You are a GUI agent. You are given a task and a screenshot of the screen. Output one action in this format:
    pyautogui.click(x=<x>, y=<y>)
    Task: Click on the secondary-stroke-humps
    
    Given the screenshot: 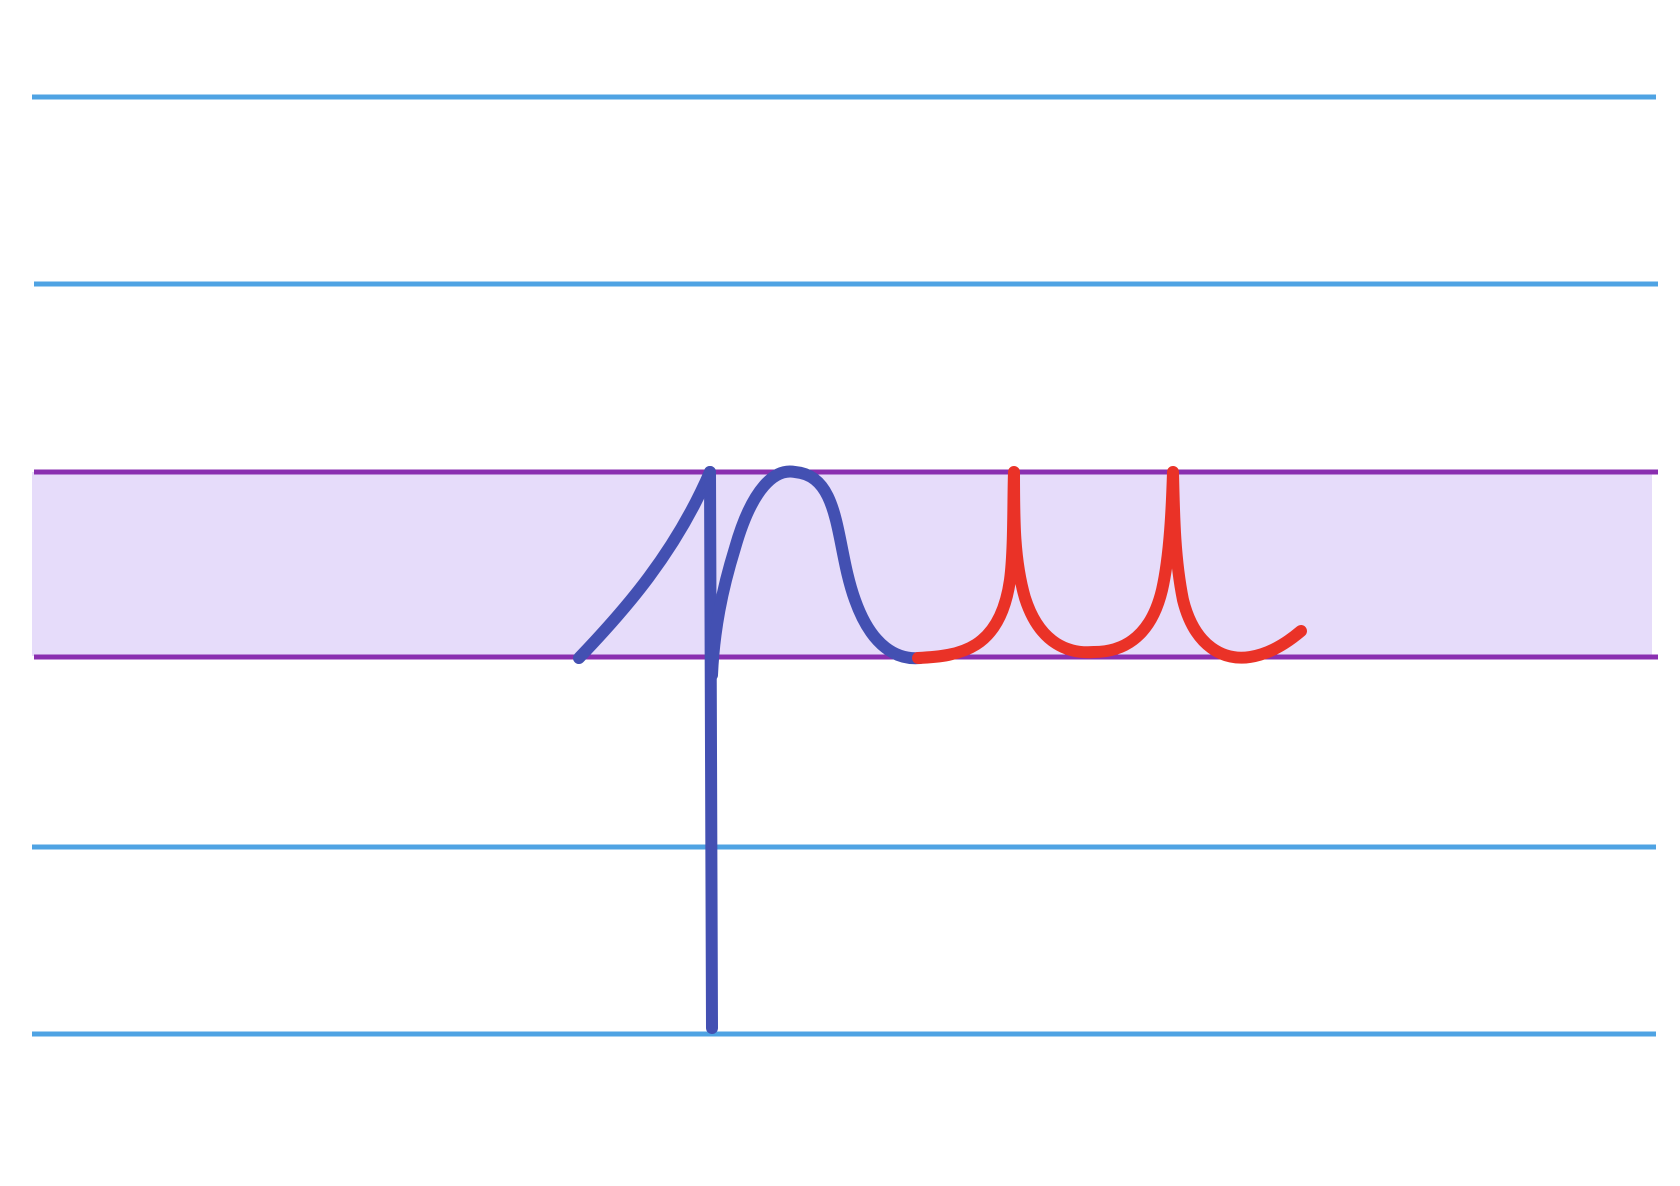 What is the action you would take?
    pyautogui.click(x=1109, y=565)
    